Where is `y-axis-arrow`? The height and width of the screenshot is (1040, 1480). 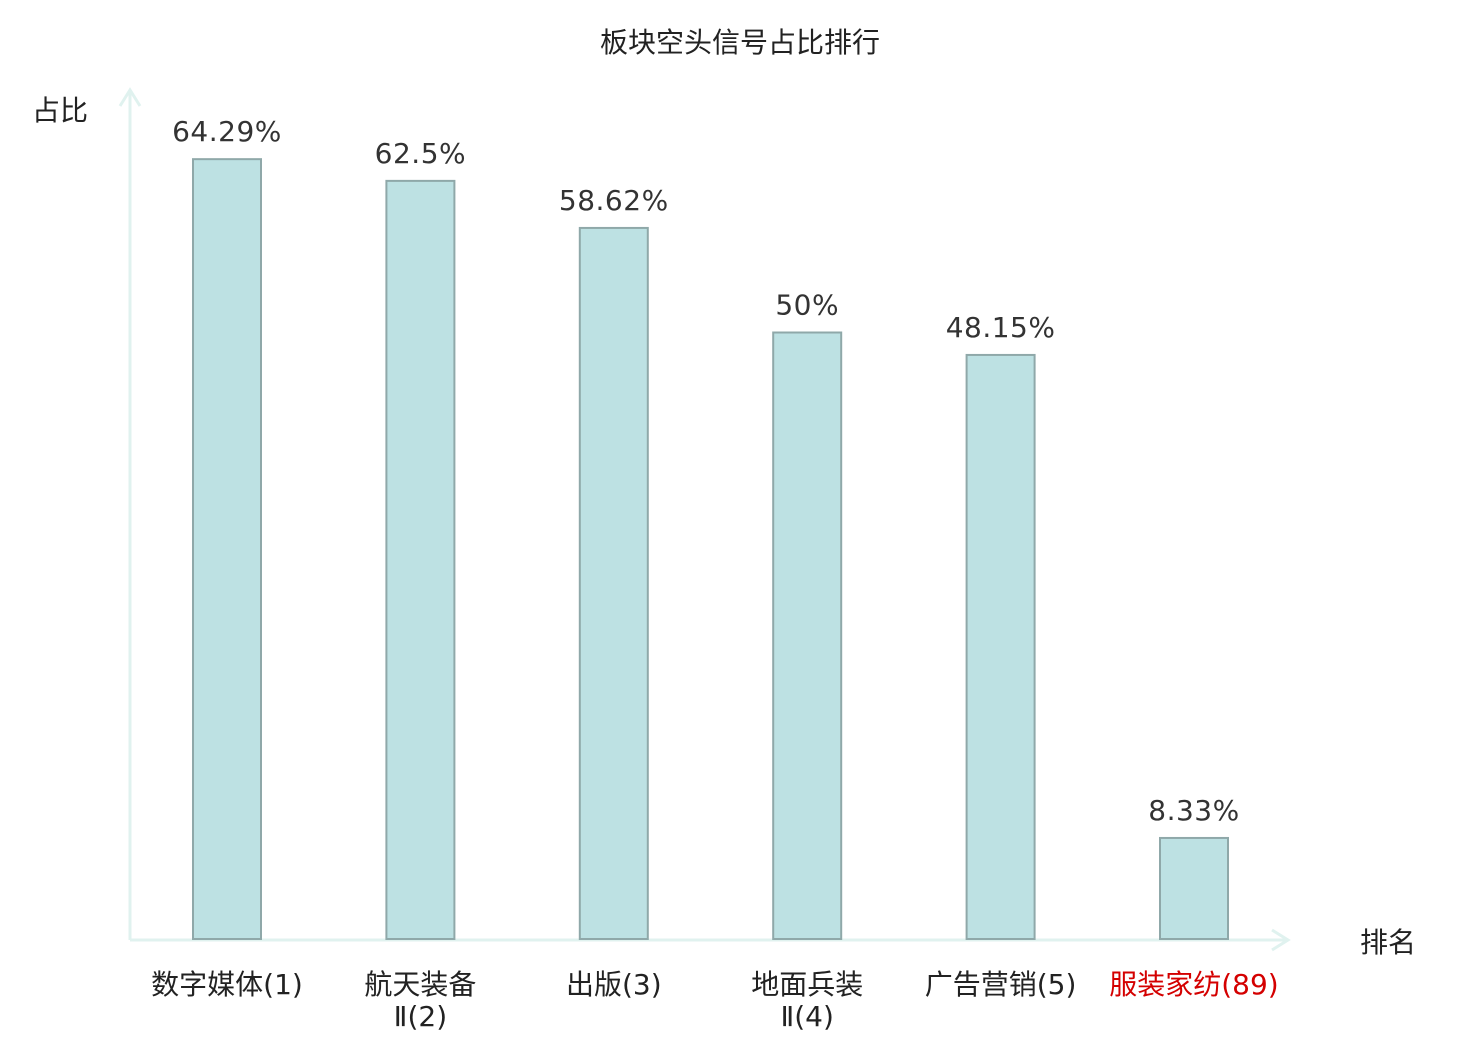
y-axis-arrow is located at coordinates (130, 97).